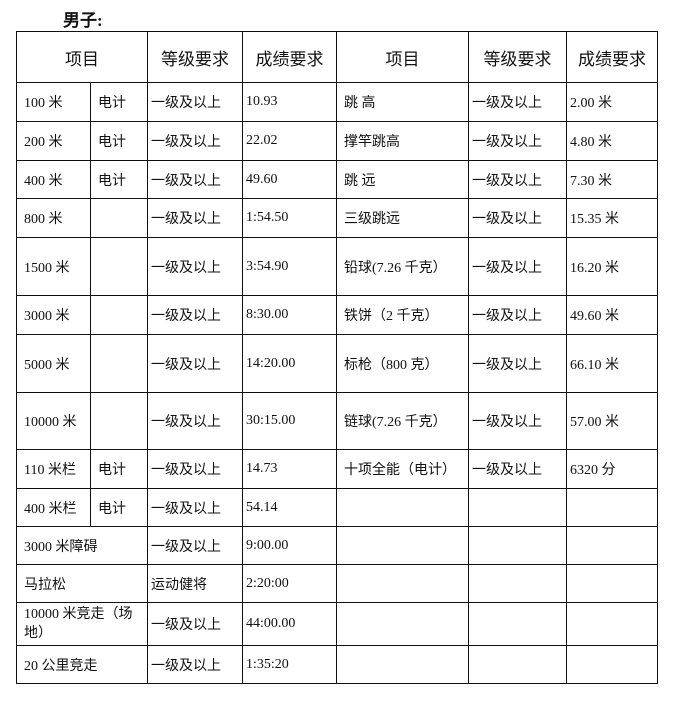 This screenshot has height=710, width=683. What do you see at coordinates (289, 624) in the screenshot?
I see `result-requirement: 44:00.00` at bounding box center [289, 624].